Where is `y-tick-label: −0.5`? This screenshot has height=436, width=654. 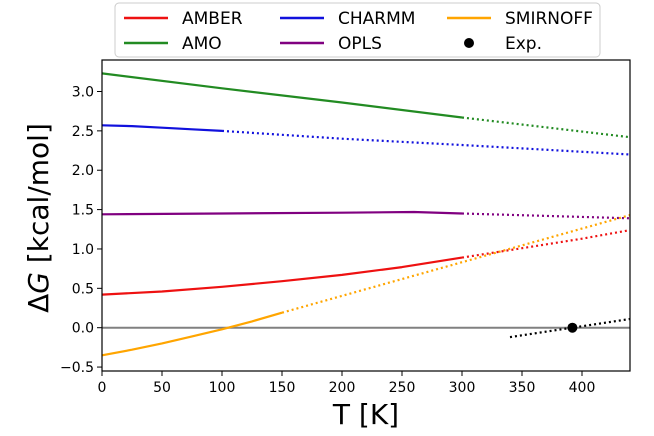 y-tick-label: −0.5 is located at coordinates (77, 368).